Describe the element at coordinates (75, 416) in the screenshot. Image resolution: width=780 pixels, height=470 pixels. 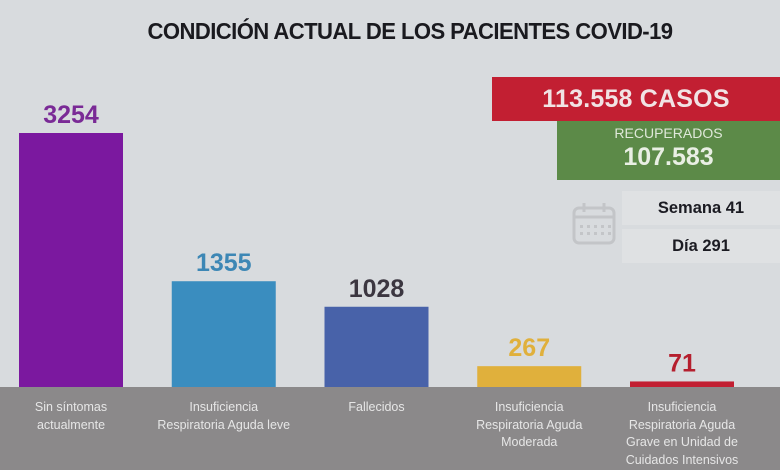
I see `category-label-1: Sin síntomas actualmente` at that location.